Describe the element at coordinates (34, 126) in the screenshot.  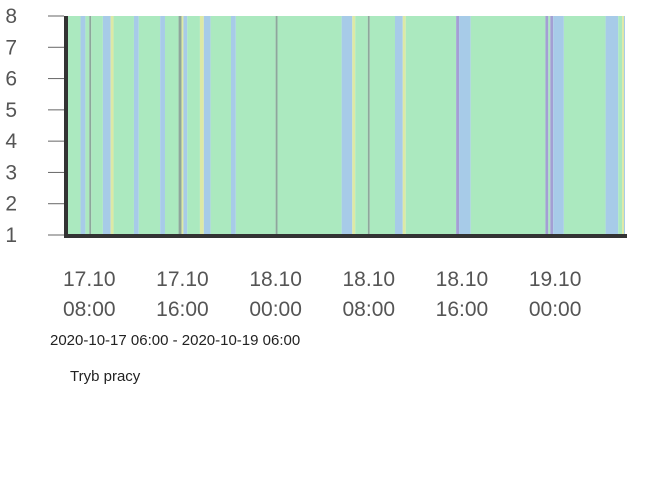
I see `y-axis-ticks: 8 7 6 5 4 3 2 1` at that location.